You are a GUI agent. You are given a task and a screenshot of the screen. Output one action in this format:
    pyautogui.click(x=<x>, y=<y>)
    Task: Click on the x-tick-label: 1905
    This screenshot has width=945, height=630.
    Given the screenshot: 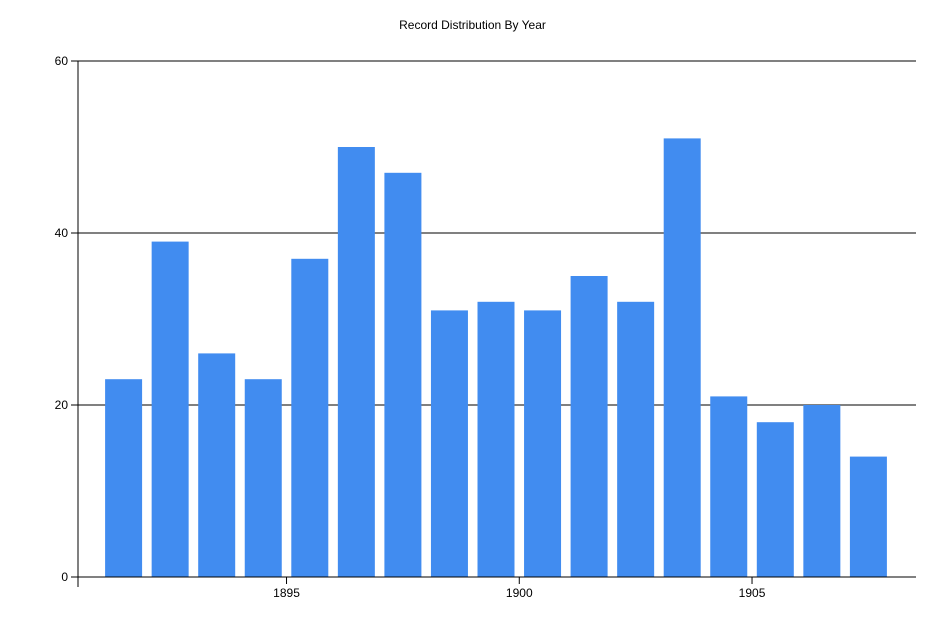 What is the action you would take?
    pyautogui.click(x=752, y=593)
    